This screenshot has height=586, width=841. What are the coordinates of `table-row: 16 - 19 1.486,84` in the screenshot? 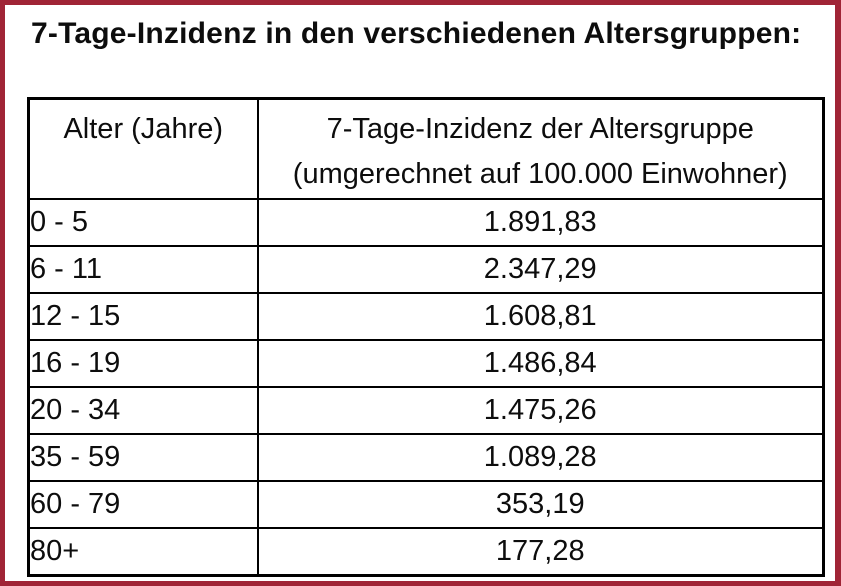 It's located at (426, 363).